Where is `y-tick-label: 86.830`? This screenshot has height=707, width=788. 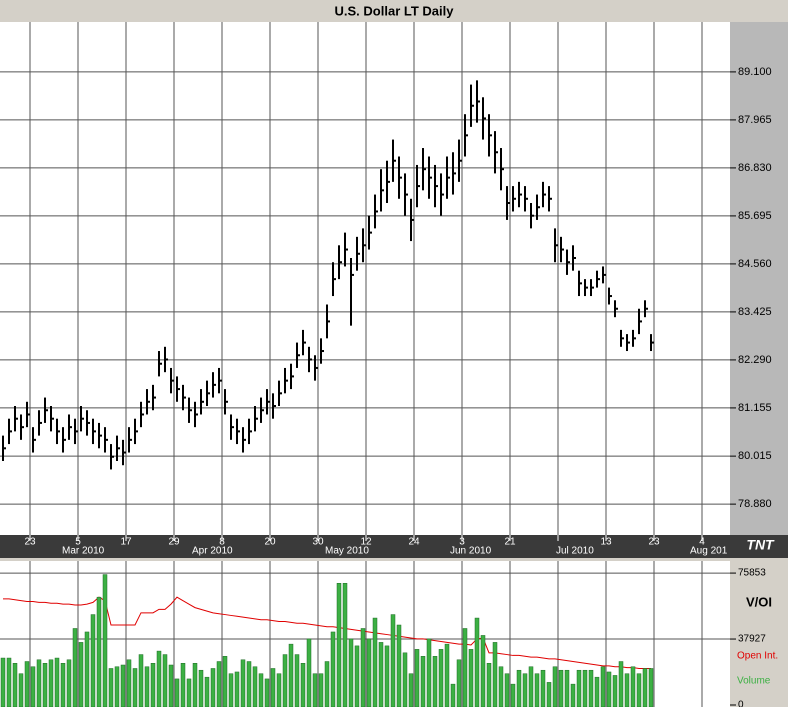
y-tick-label: 86.830 is located at coordinates (755, 168).